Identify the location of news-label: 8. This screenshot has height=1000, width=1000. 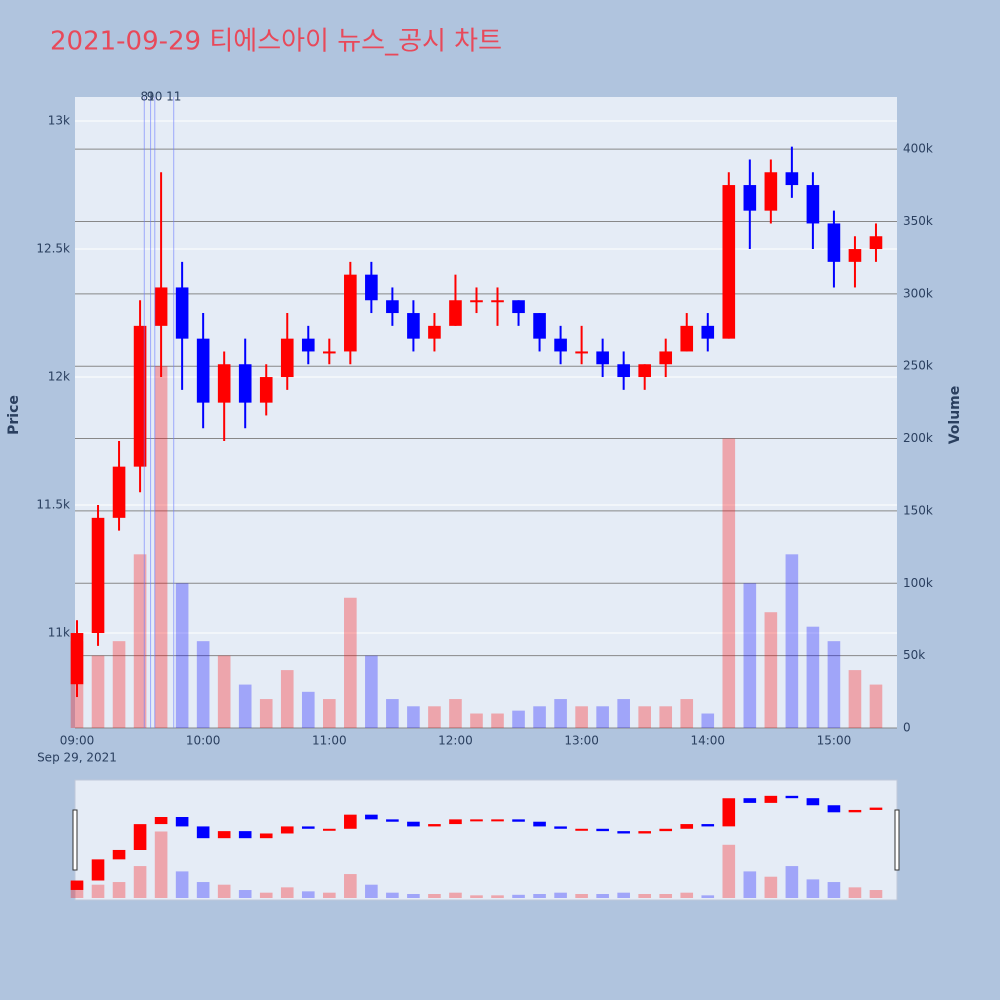
(144, 97).